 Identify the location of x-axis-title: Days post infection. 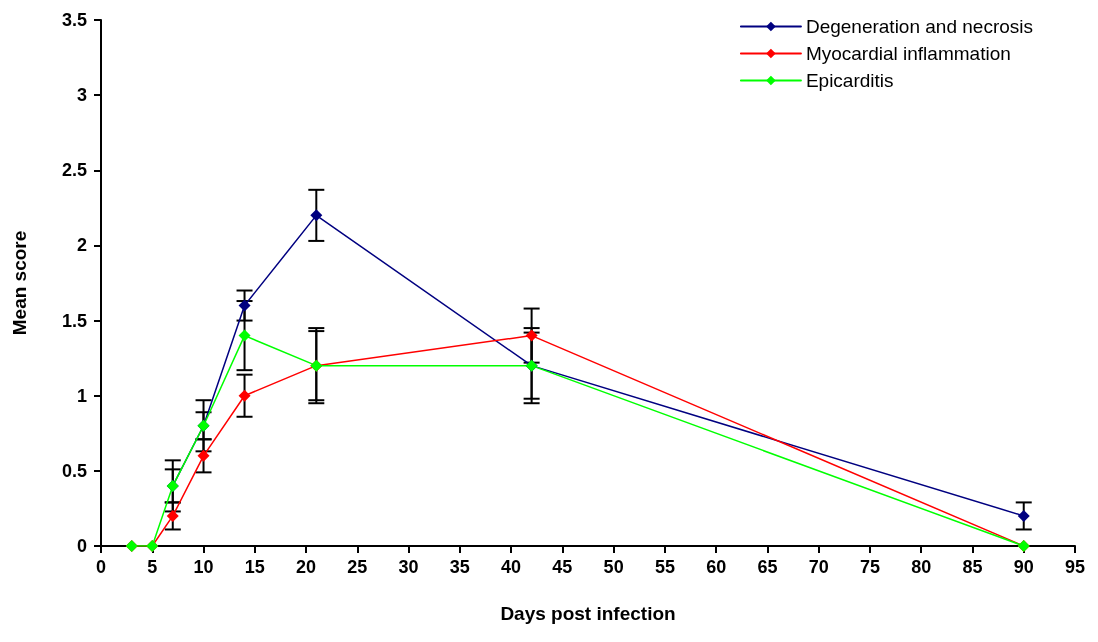
(588, 613).